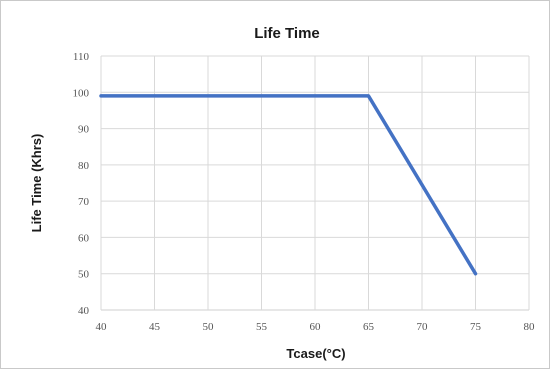 This screenshot has width=550, height=369. I want to click on chart-title: Life Time, so click(287, 33).